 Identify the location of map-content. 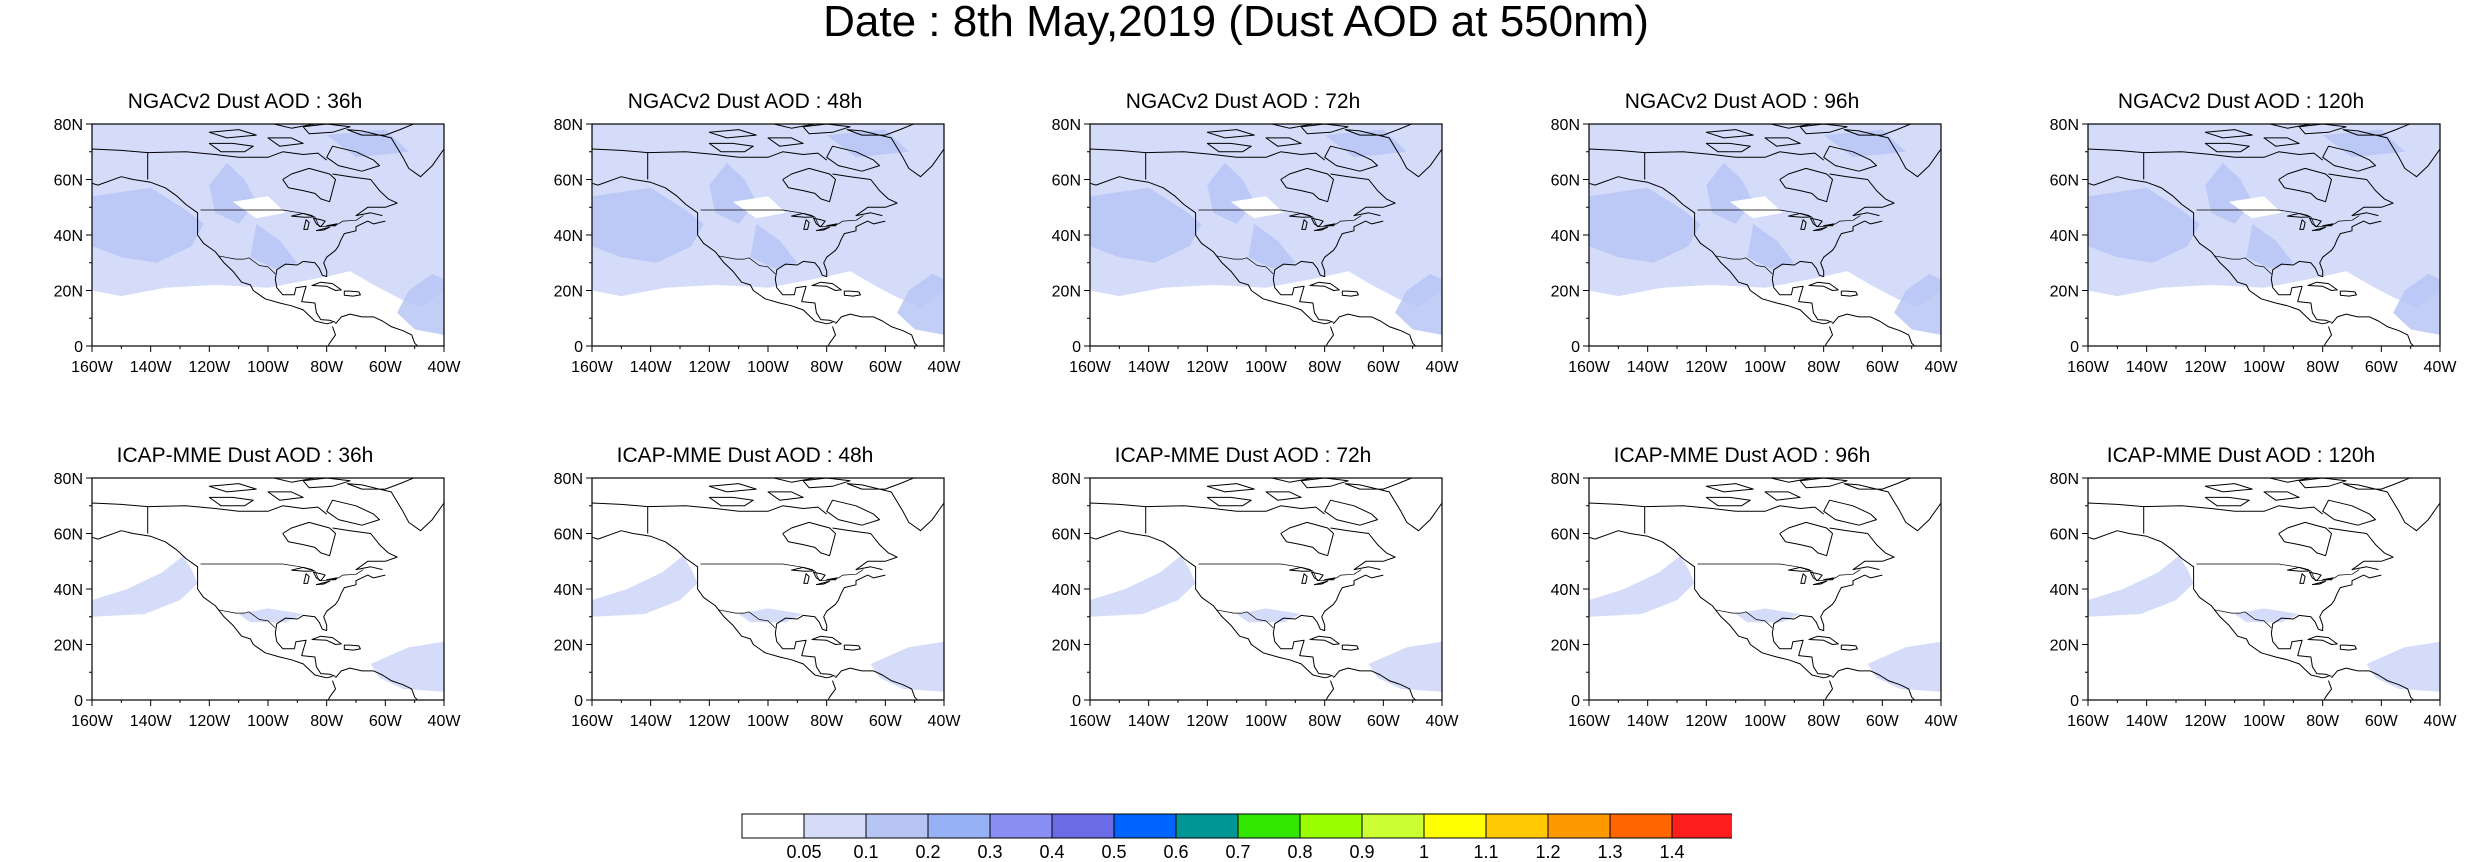
(2264, 235).